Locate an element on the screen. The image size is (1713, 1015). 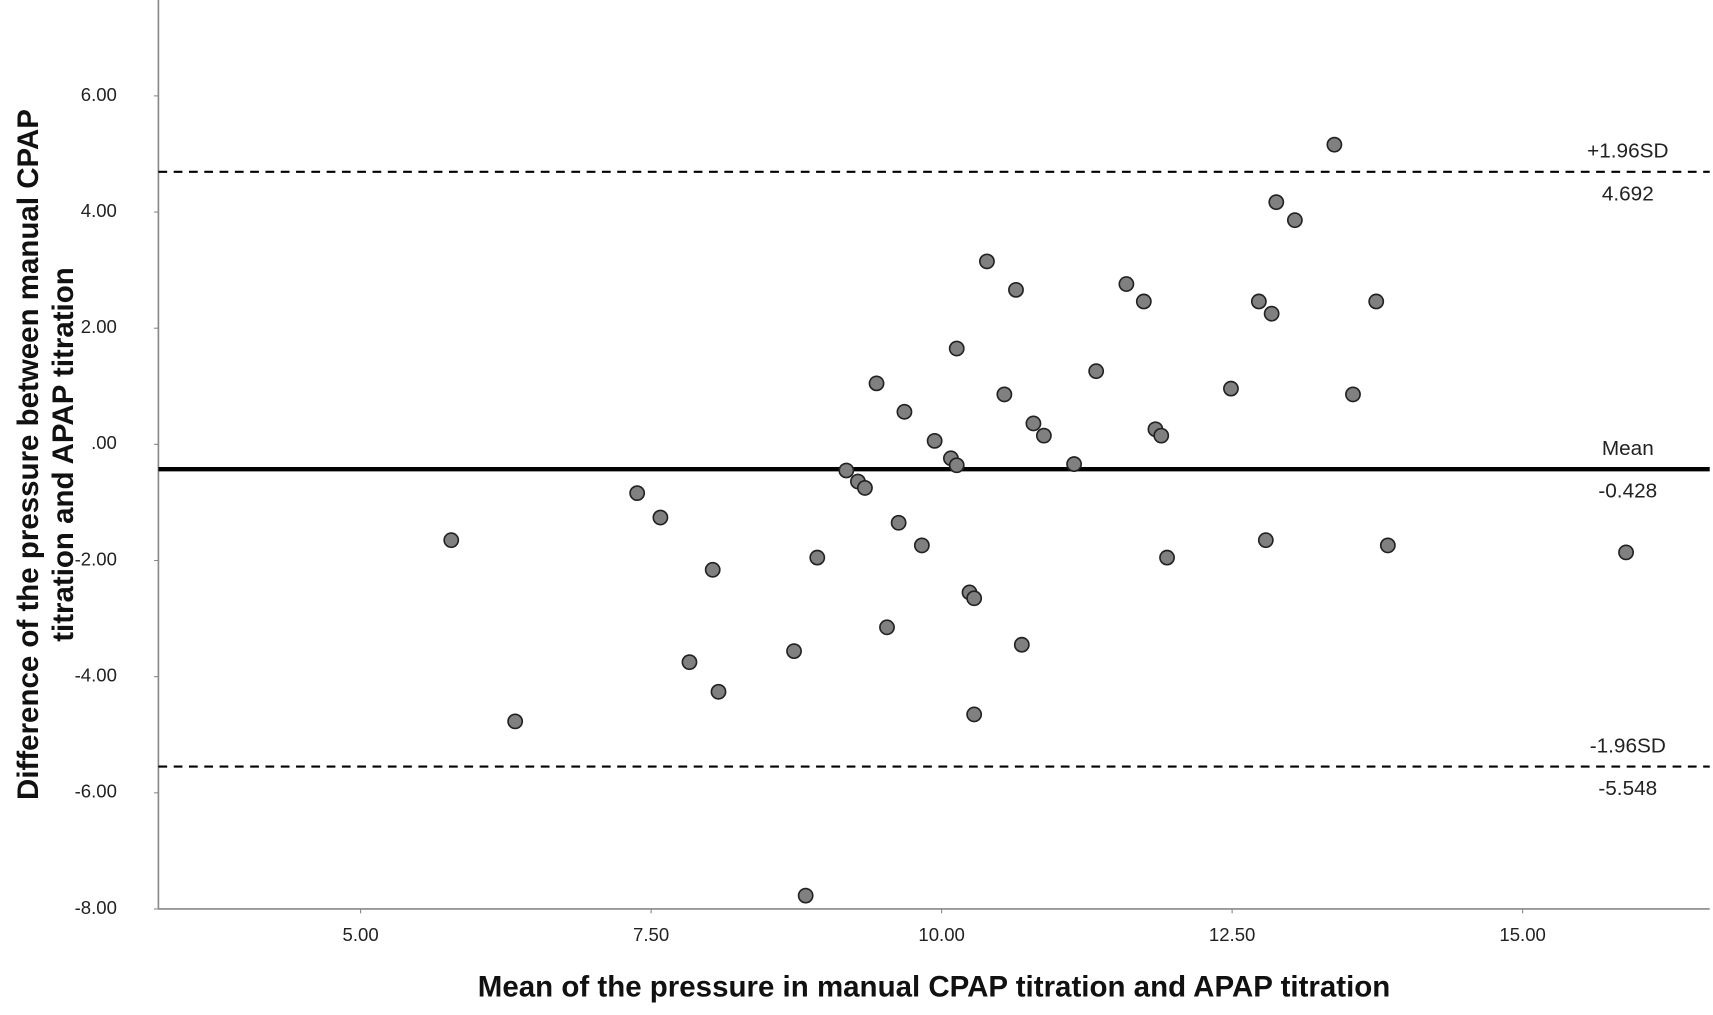
y-axis-label: titration and APAP titration is located at coordinates (63, 454).